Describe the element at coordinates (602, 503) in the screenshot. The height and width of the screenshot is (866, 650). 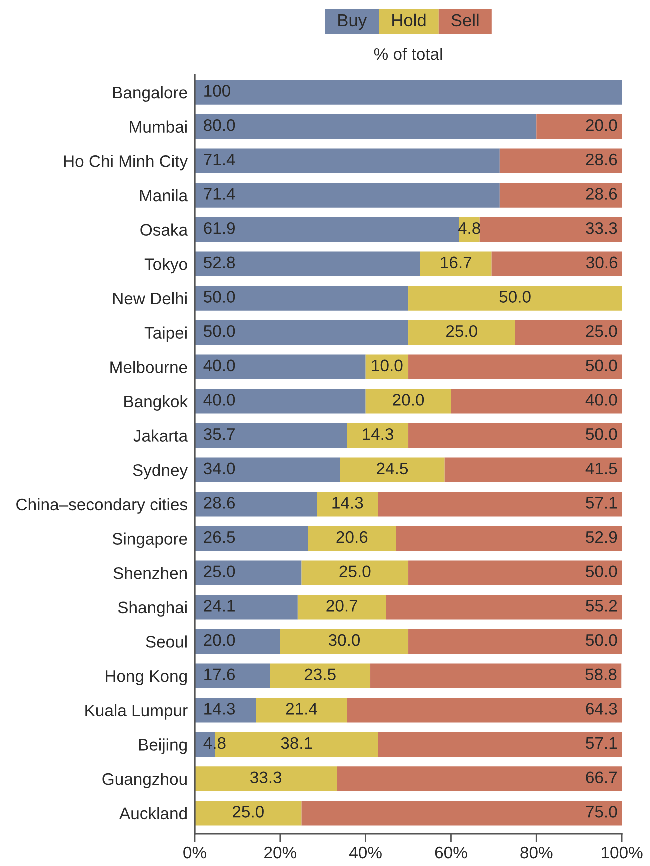
I see `data-label: 57.1` at that location.